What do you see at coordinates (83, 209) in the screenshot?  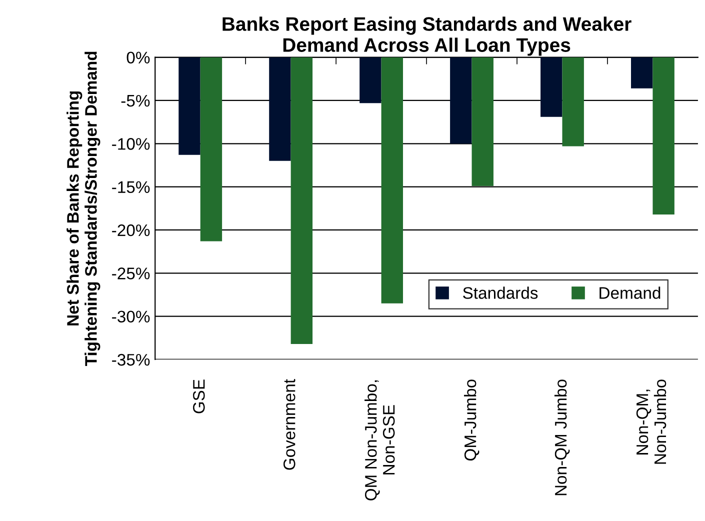 I see `y-axis-title: Net Share of Banks Reporting Tightening Standards/Stronger Demand` at bounding box center [83, 209].